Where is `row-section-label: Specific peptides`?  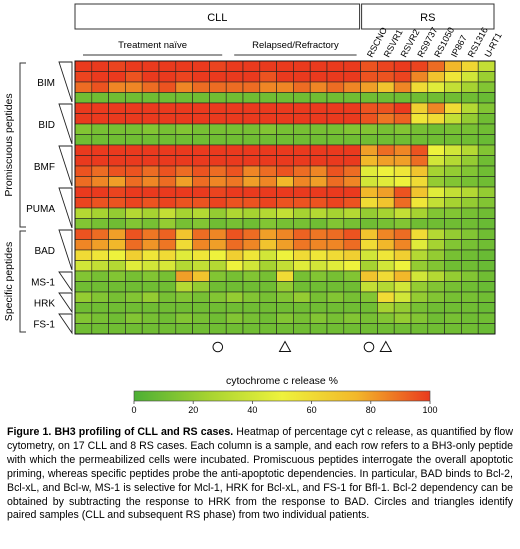 row-section-label: Specific peptides is located at coordinates (9, 281).